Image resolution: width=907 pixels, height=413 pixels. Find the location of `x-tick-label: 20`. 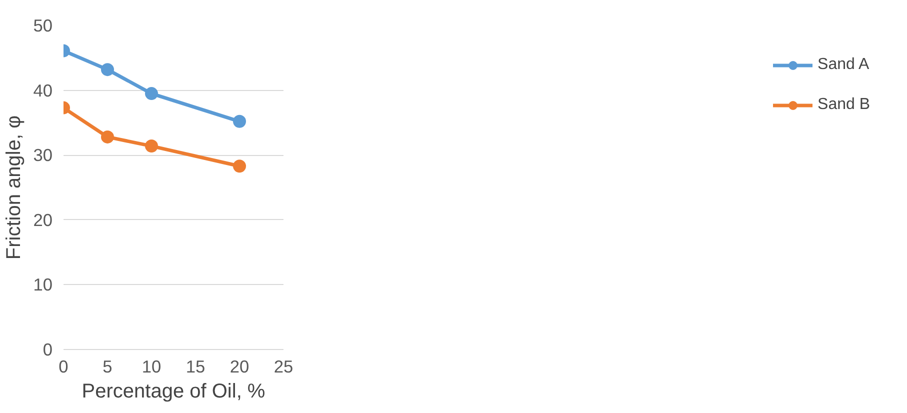

x-tick-label: 20 is located at coordinates (240, 366).